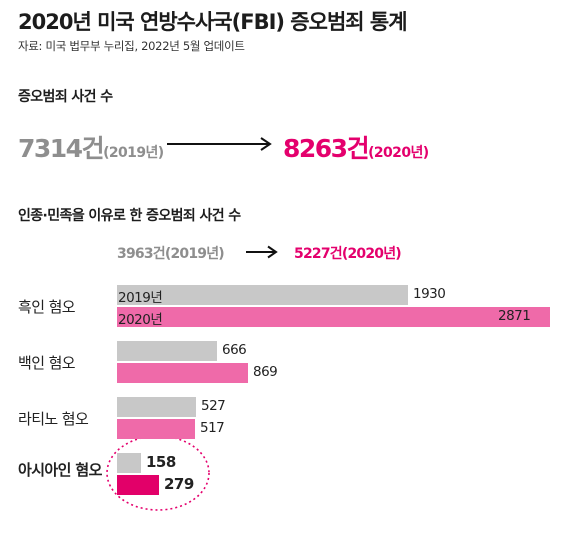  I want to click on total-2019-value: 7314건, so click(61, 148).